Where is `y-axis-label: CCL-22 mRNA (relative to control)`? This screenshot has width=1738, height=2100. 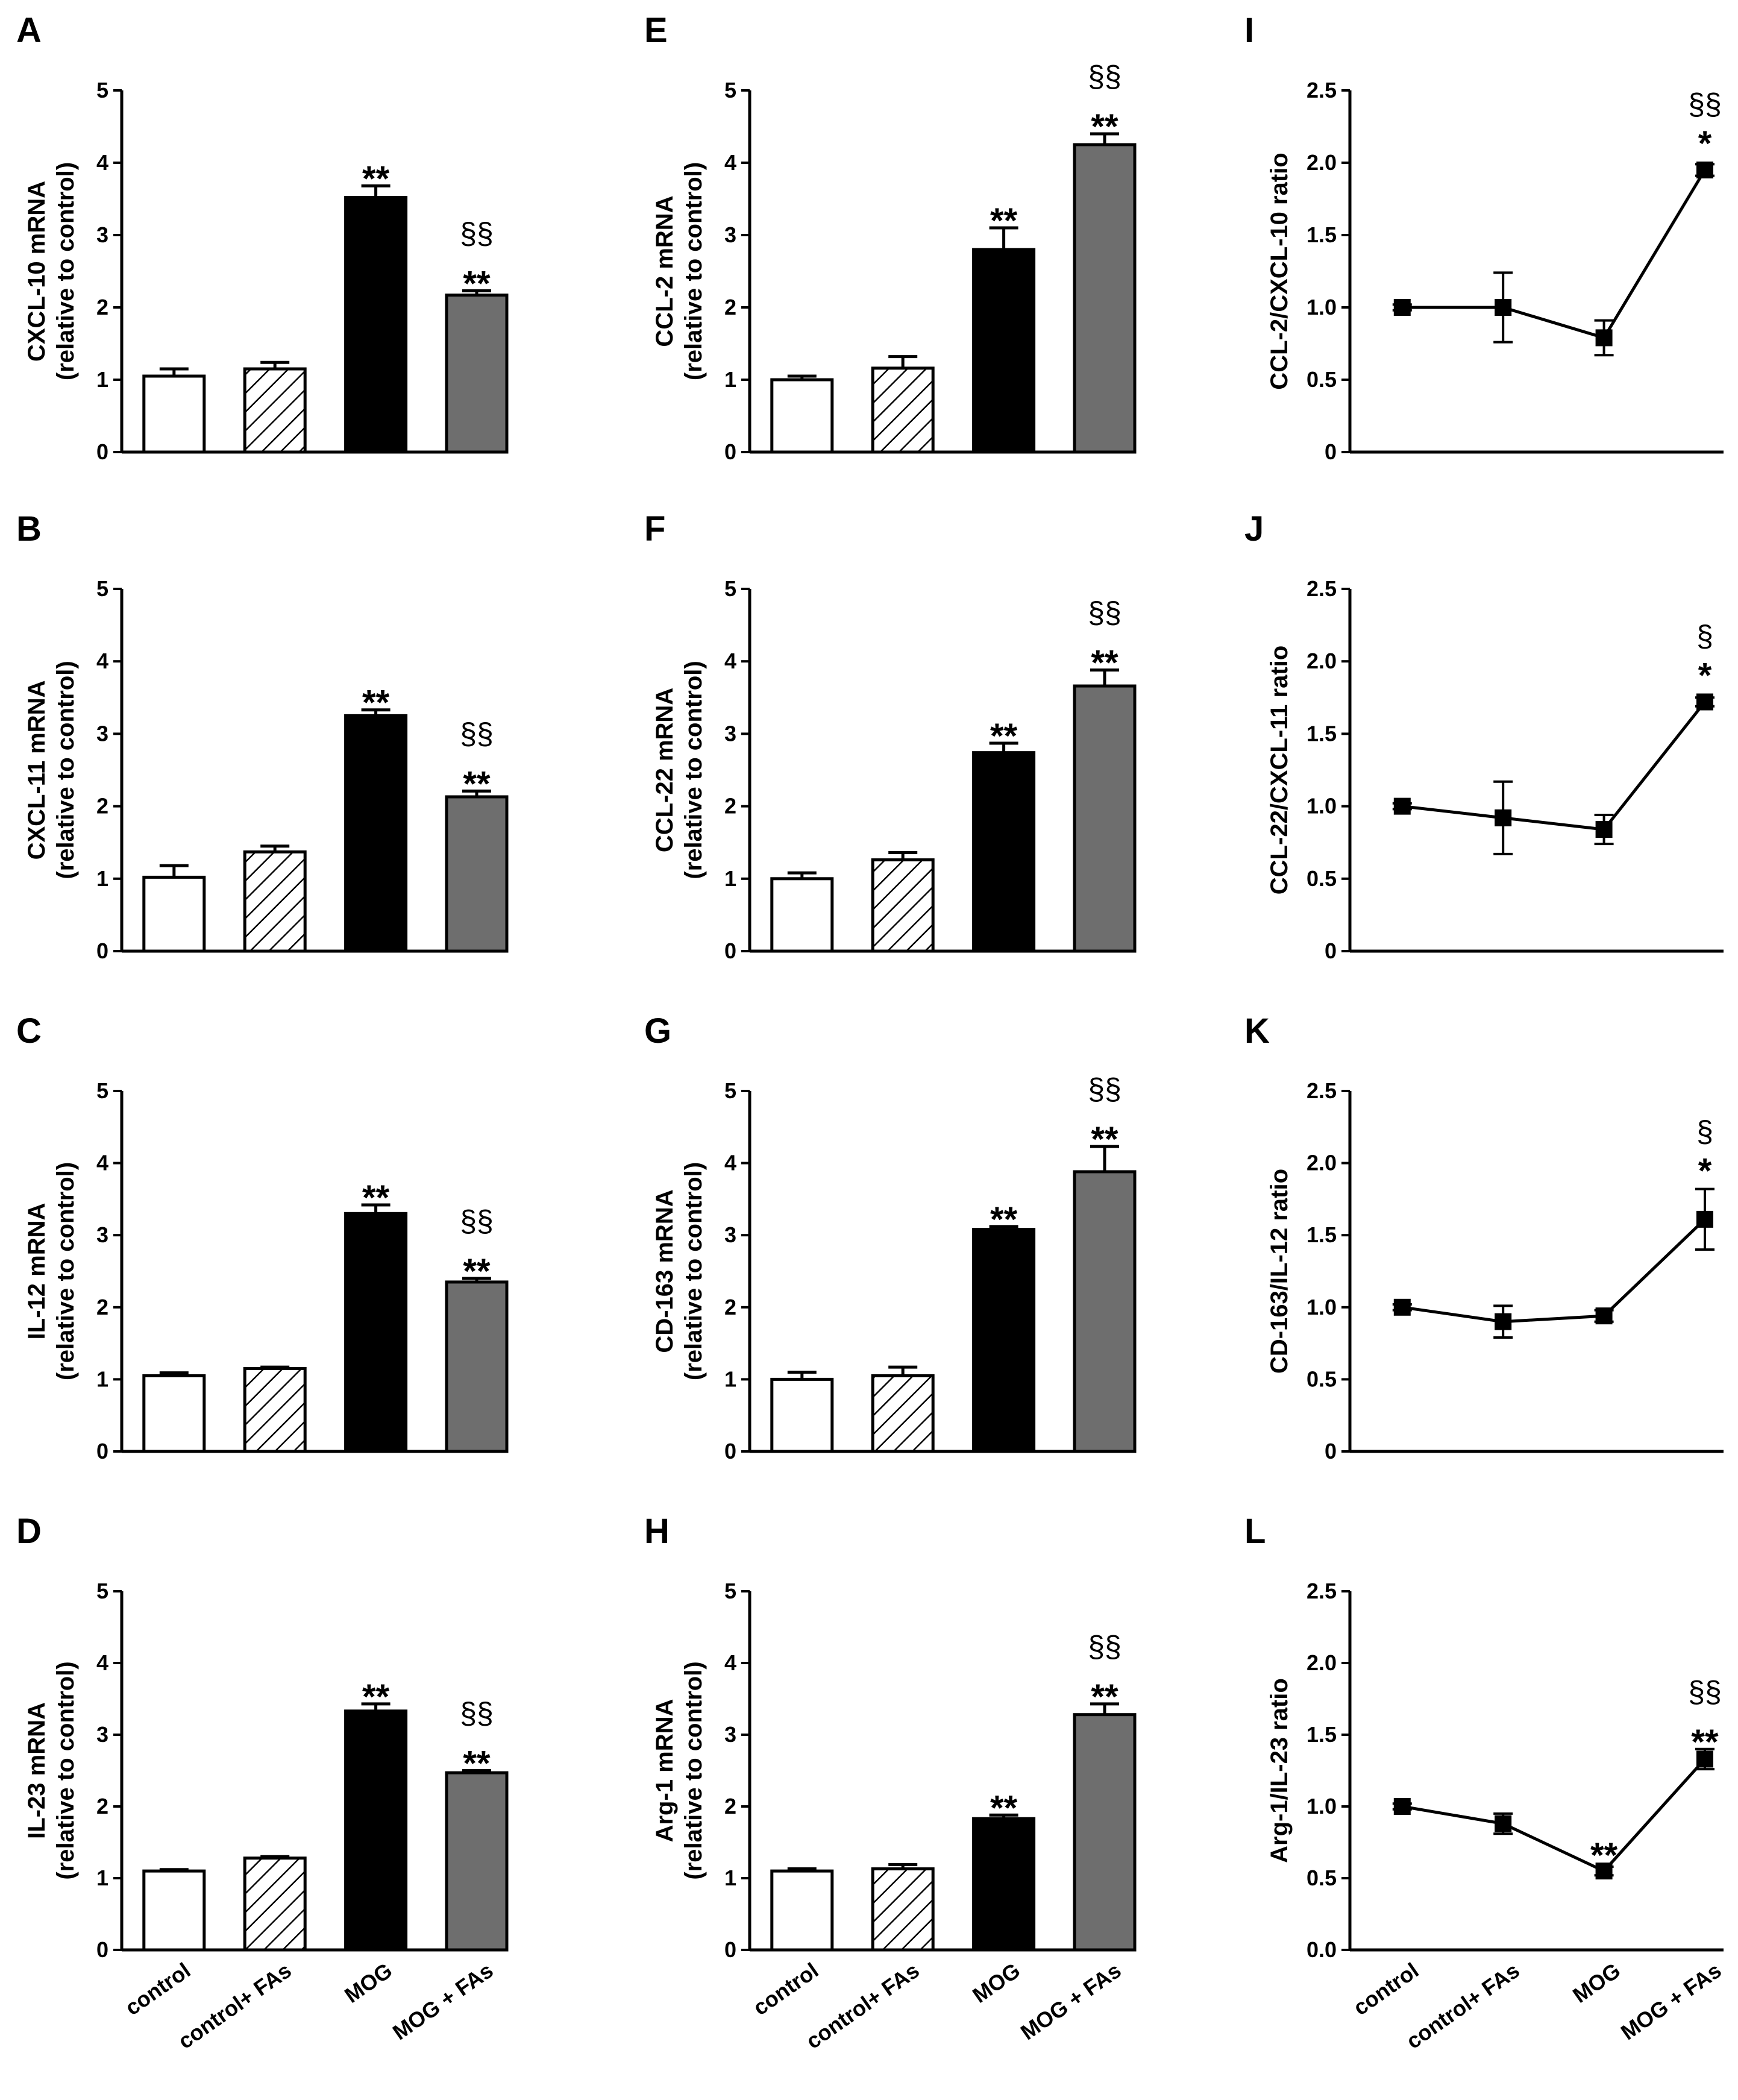 y-axis-label: CCL-22 mRNA (relative to control) is located at coordinates (679, 770).